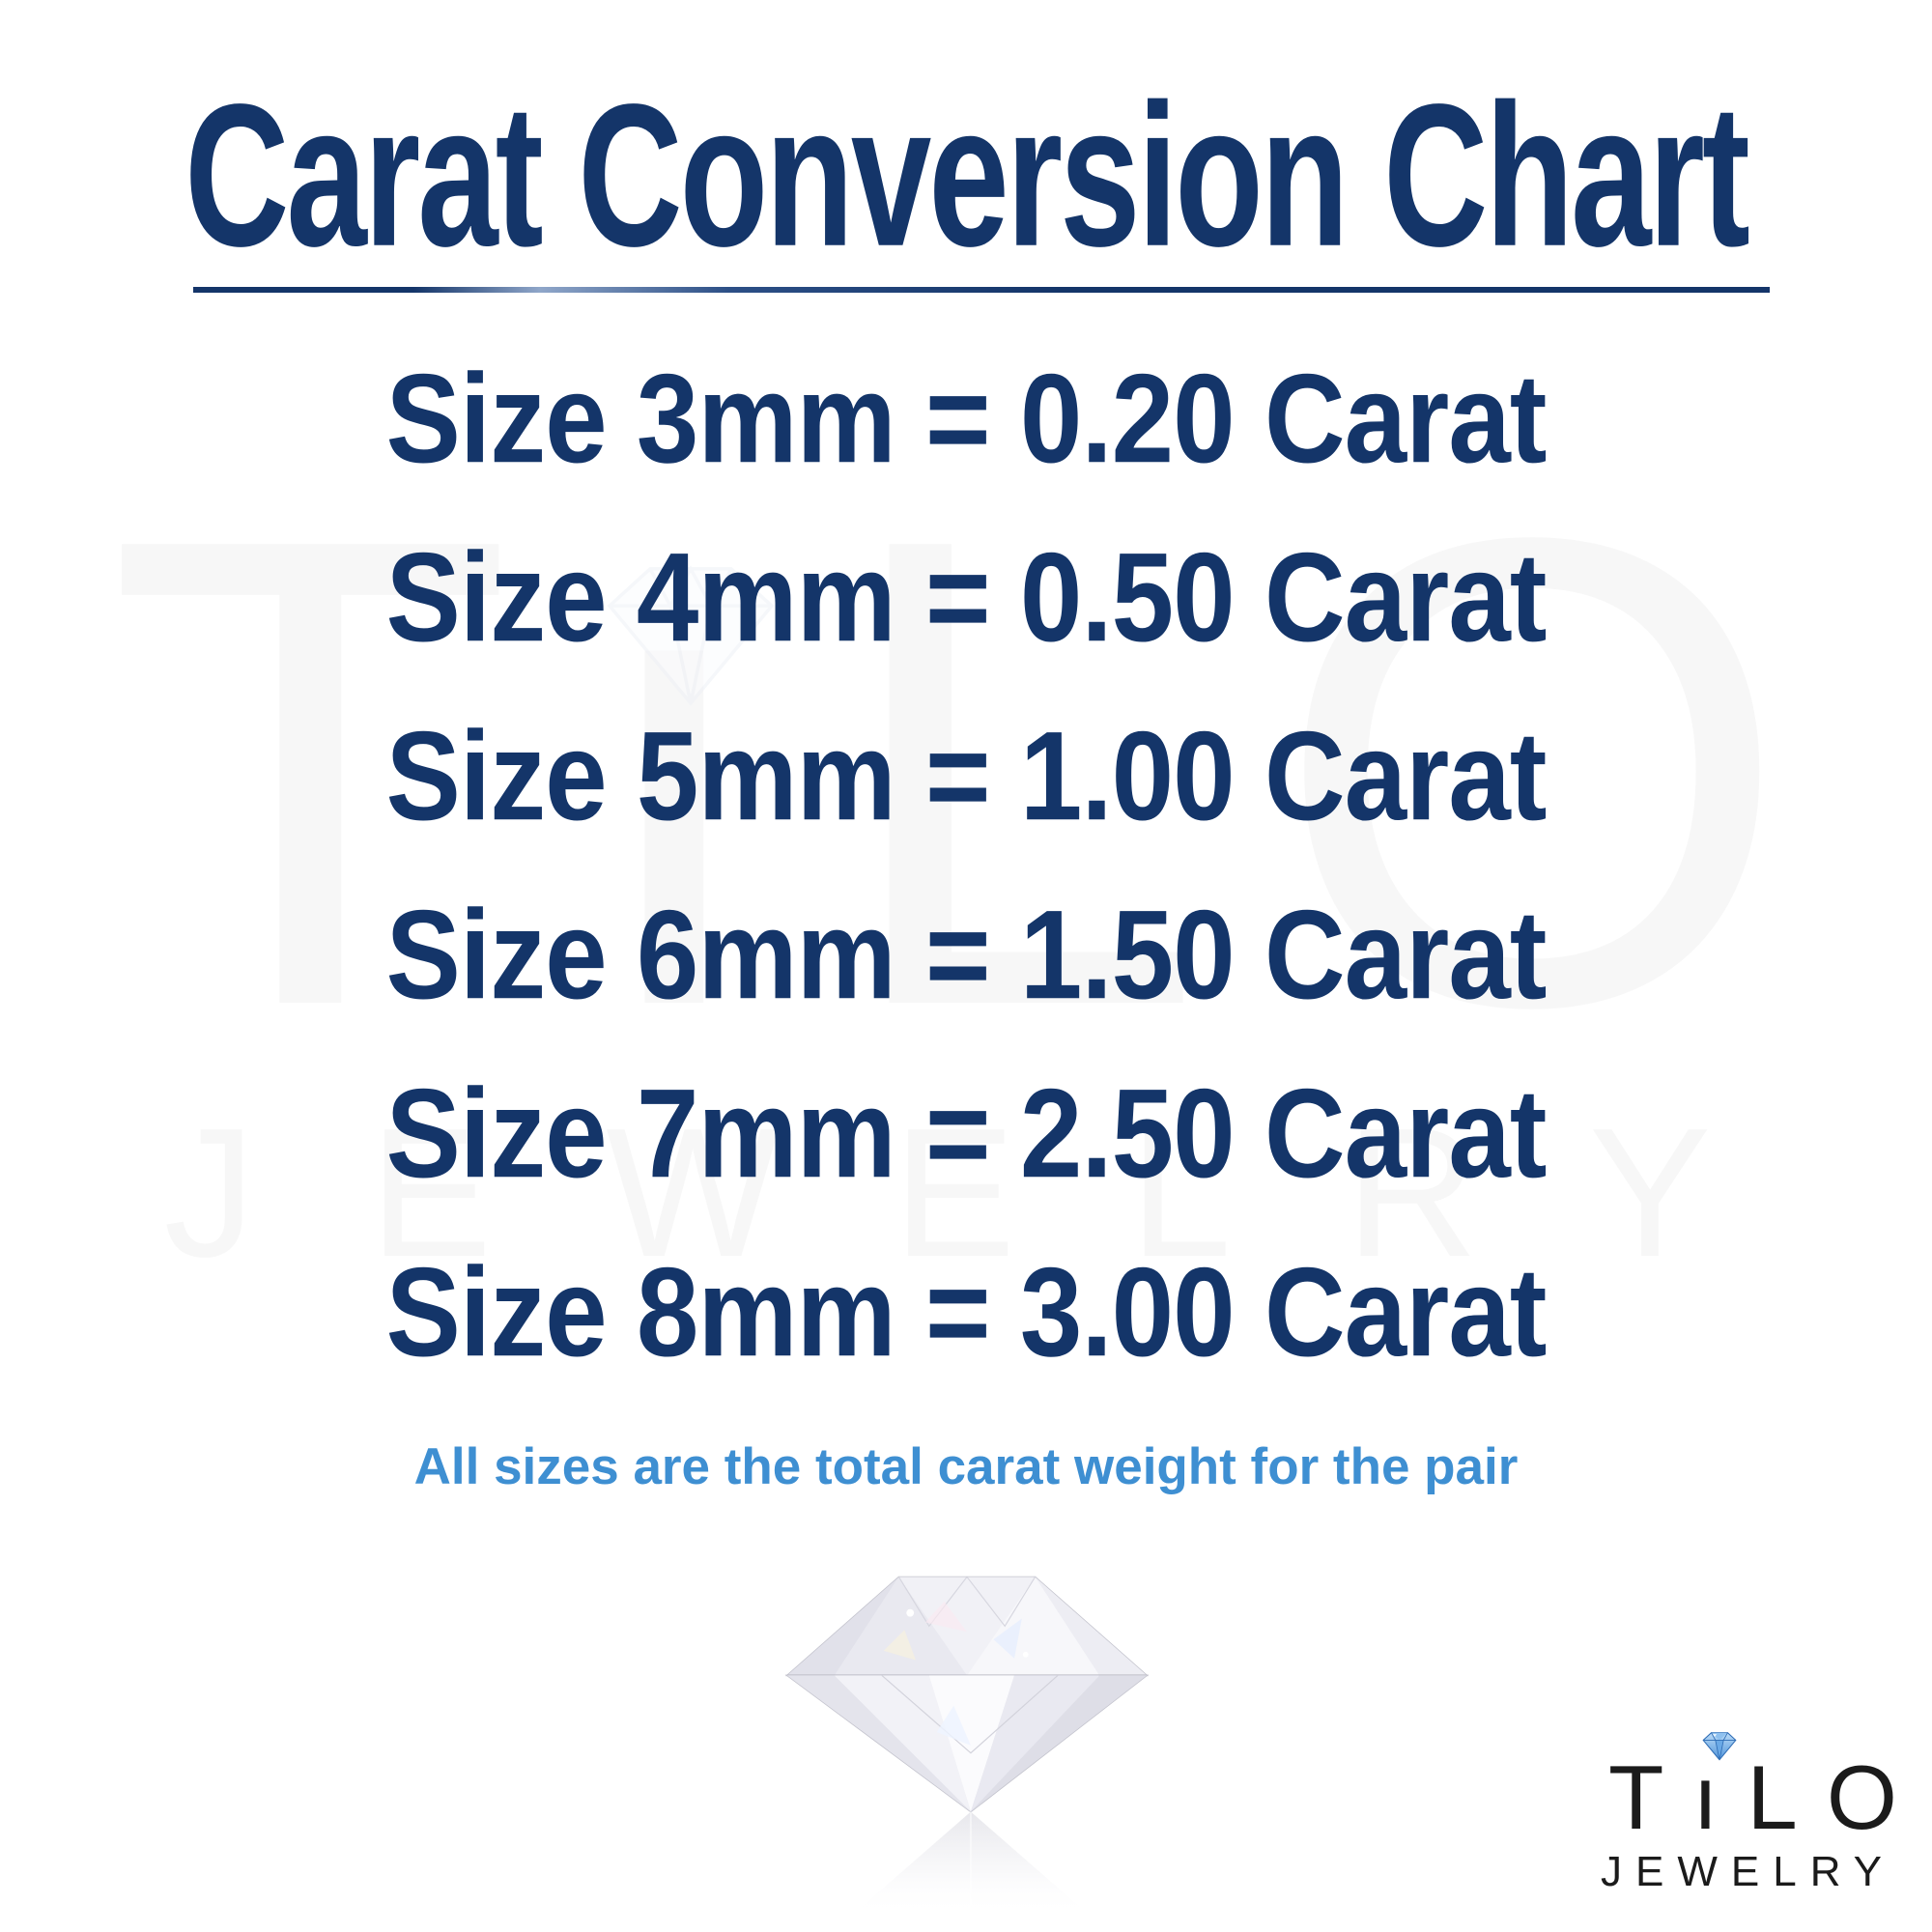 The height and width of the screenshot is (1932, 1932). Describe the element at coordinates (1748, 1871) in the screenshot. I see `brand-jewelry-text: JEWELRY` at that location.